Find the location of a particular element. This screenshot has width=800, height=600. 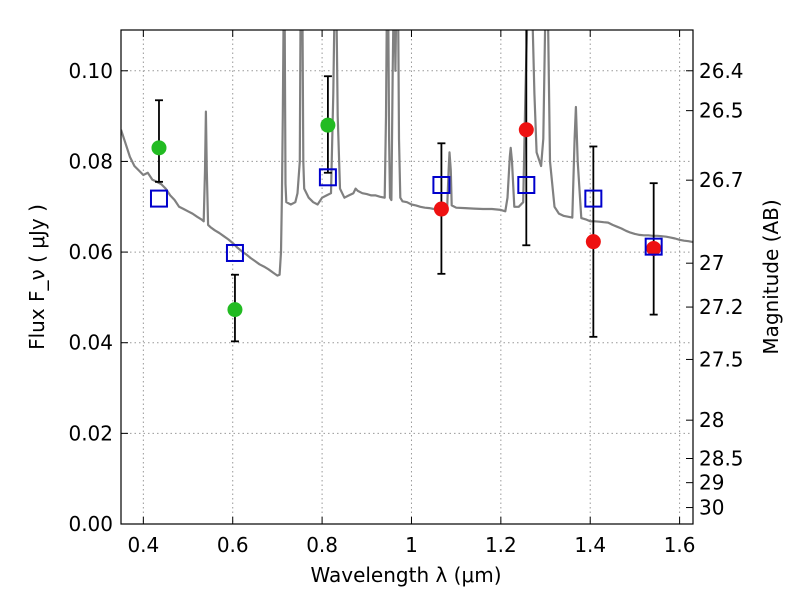

y2-tick-label: 28.5 is located at coordinates (721, 458).